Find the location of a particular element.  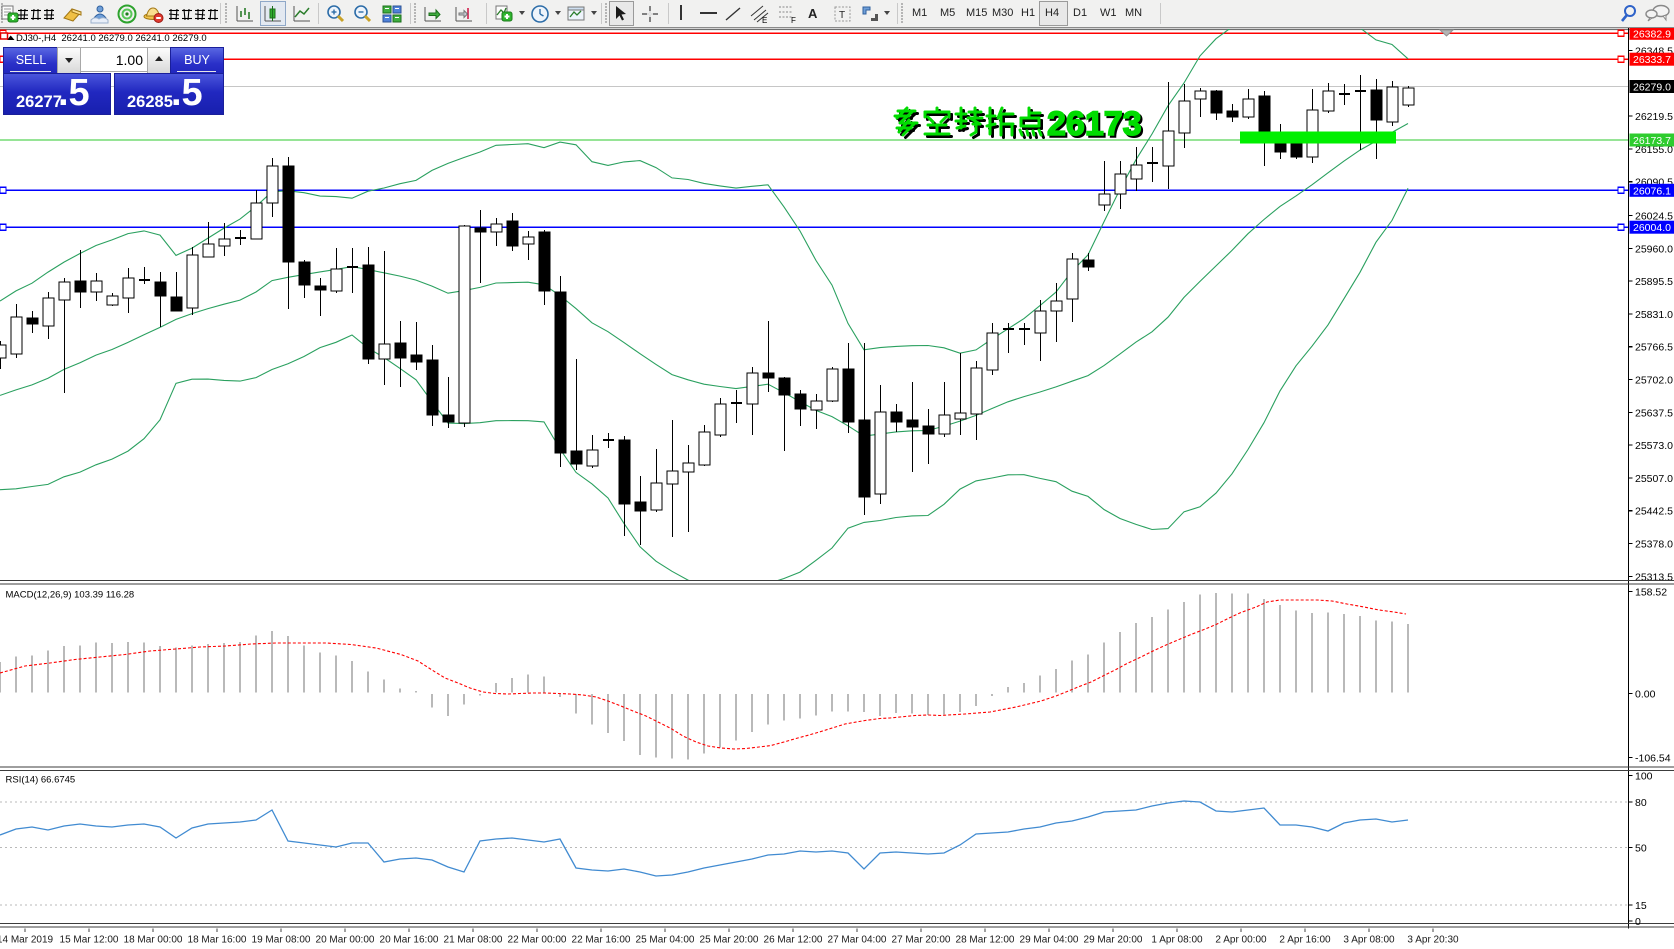

svg-text: 22 Mar 16:00 is located at coordinates (601, 940).